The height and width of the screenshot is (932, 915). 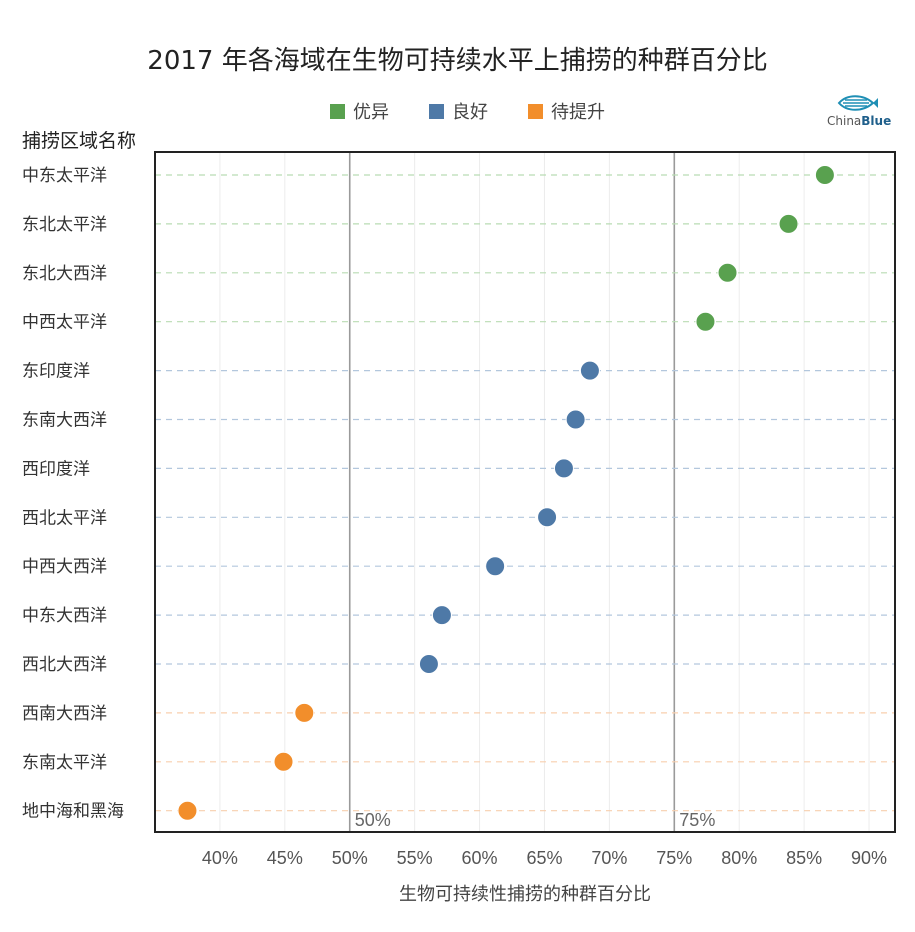 What do you see at coordinates (857, 103) in the screenshot?
I see `fish-logo-icon` at bounding box center [857, 103].